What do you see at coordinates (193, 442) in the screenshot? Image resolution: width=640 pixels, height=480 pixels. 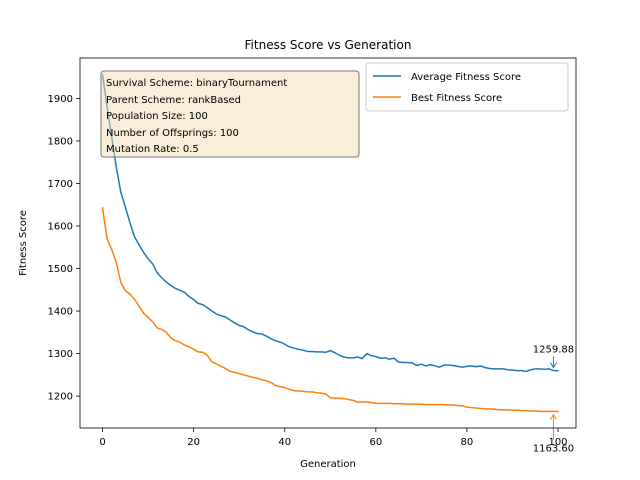 I see `x-tick-label-1: 20` at bounding box center [193, 442].